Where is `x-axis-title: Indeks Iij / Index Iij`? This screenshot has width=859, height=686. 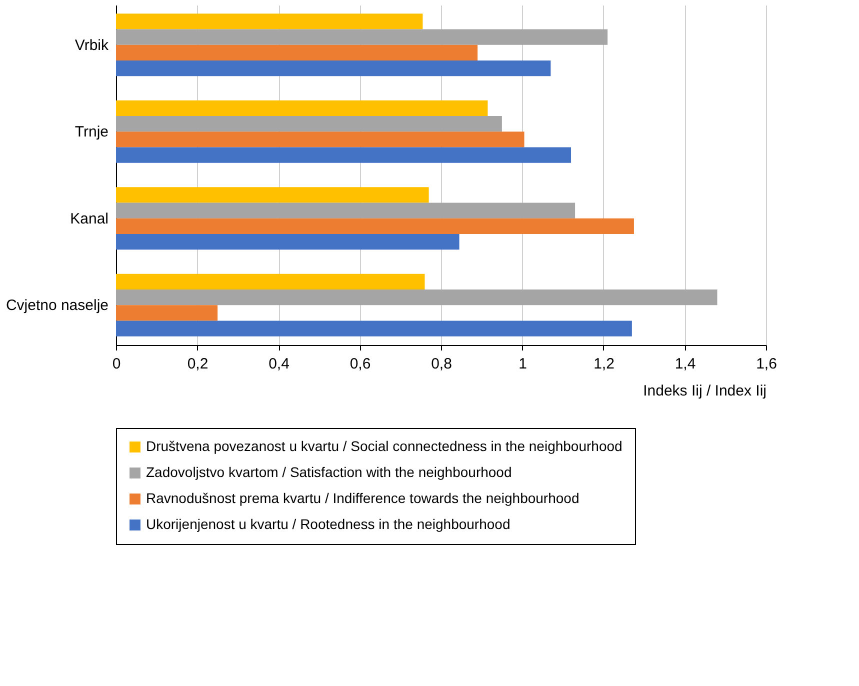
x-axis-title: Indeks Iij / Index Iij is located at coordinates (704, 391).